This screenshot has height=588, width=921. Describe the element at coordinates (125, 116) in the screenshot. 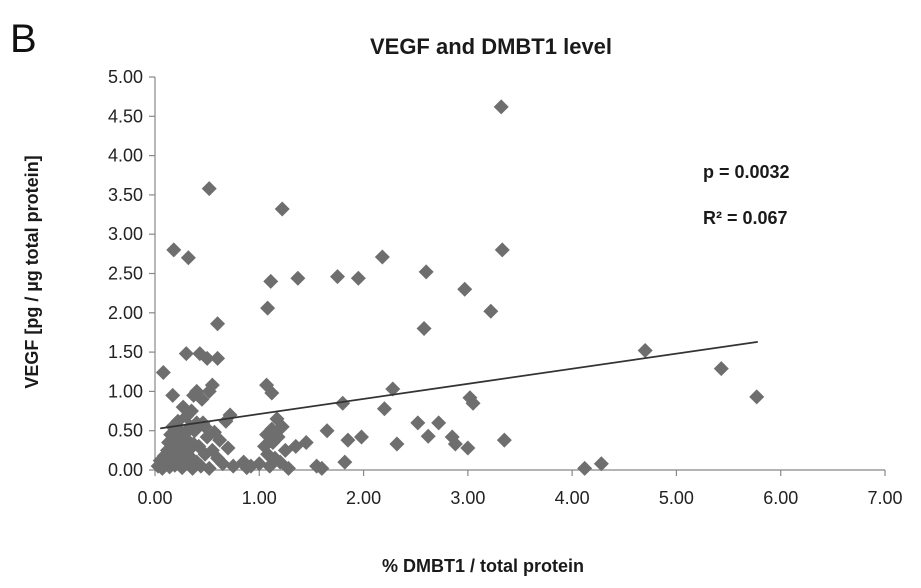

I see `y-tick-label: 4.50` at that location.